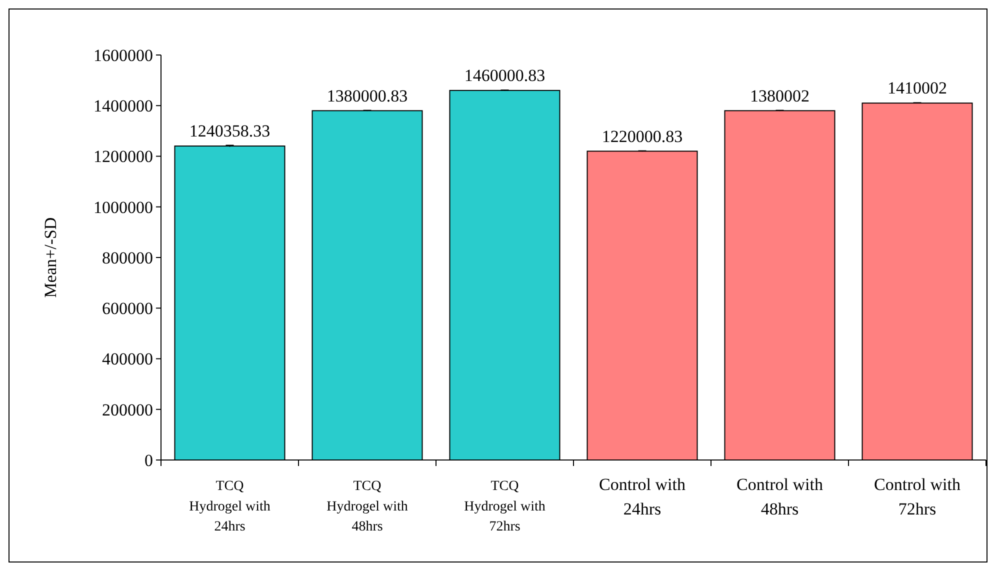  Describe the element at coordinates (123, 207) in the screenshot. I see `y-tick-label: 1000000` at that location.